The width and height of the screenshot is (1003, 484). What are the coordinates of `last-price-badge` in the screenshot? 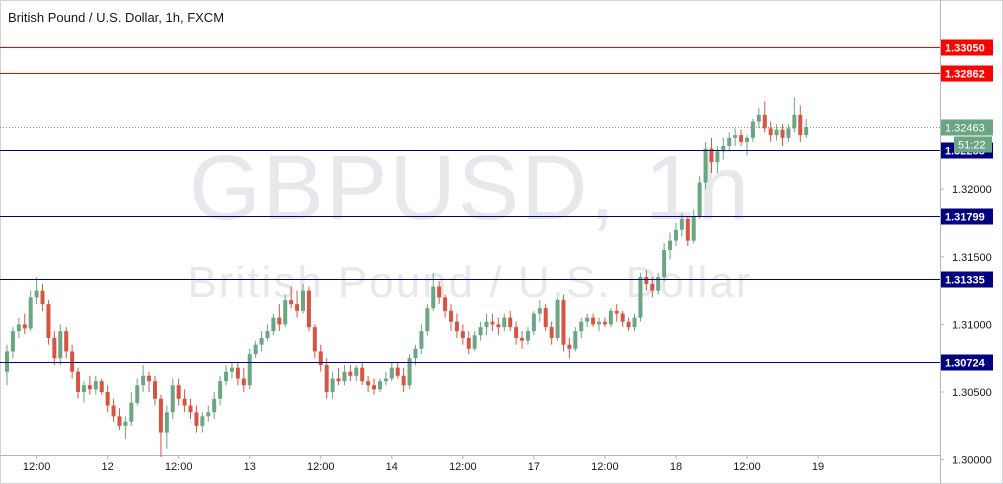 It's located at (967, 127).